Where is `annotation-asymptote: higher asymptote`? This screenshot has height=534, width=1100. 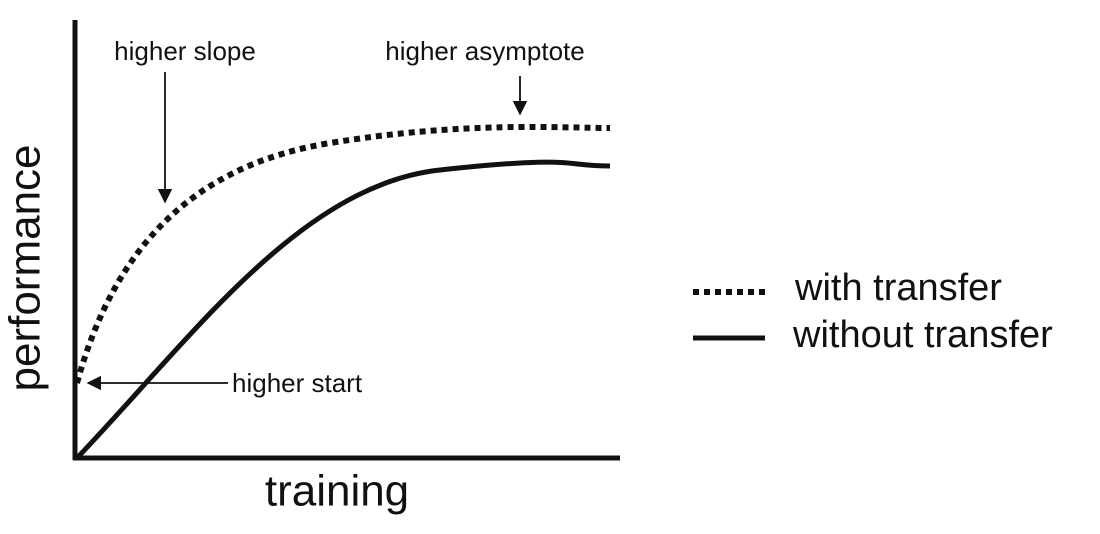 annotation-asymptote: higher asymptote is located at coordinates (484, 51).